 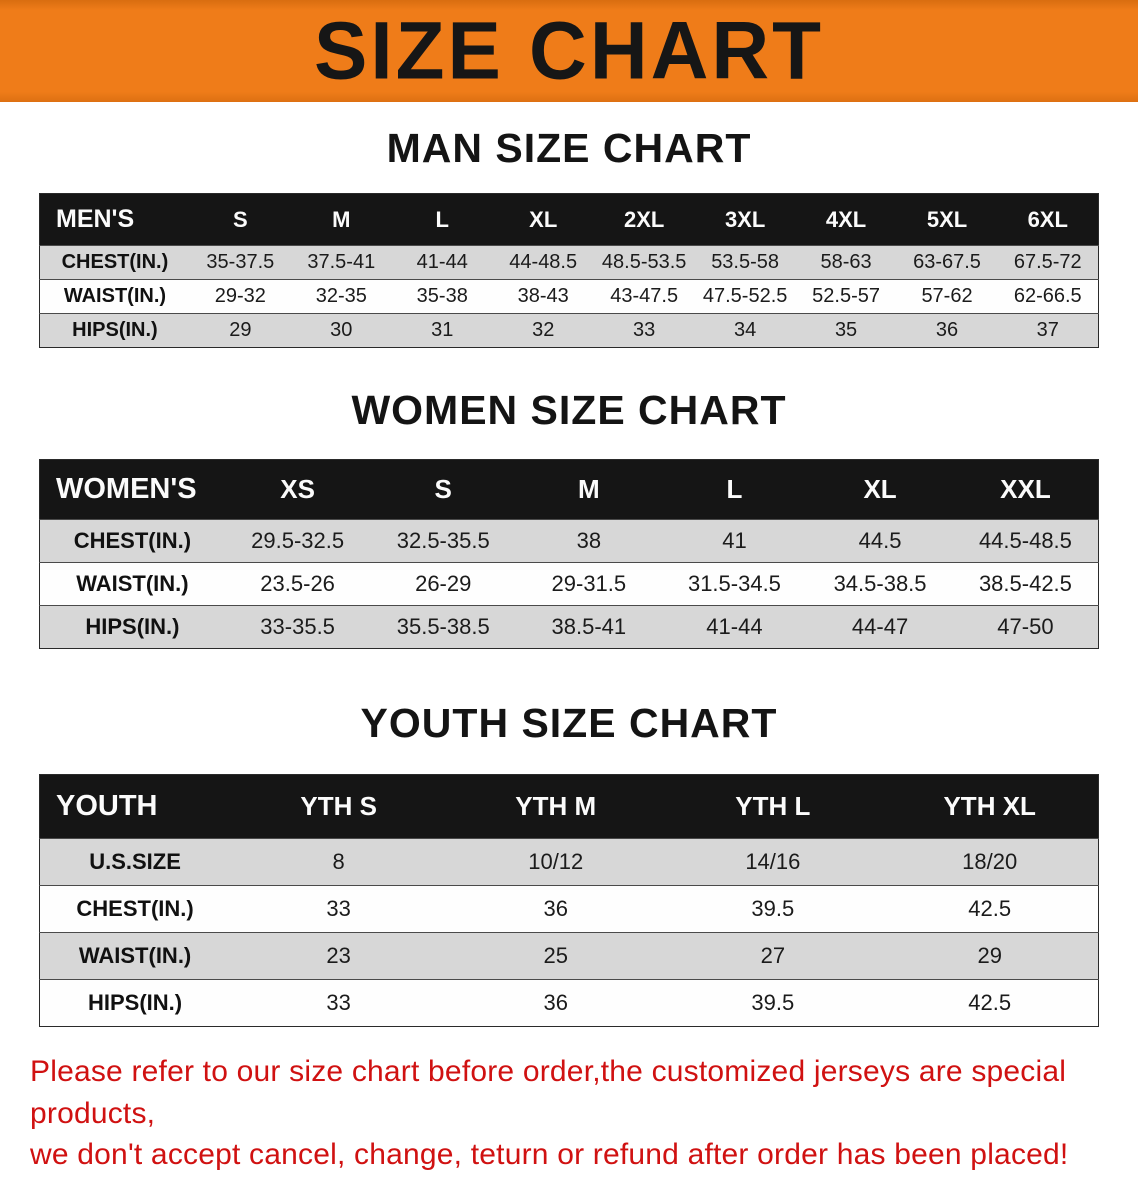 I want to click on size-value: 30, so click(x=341, y=330).